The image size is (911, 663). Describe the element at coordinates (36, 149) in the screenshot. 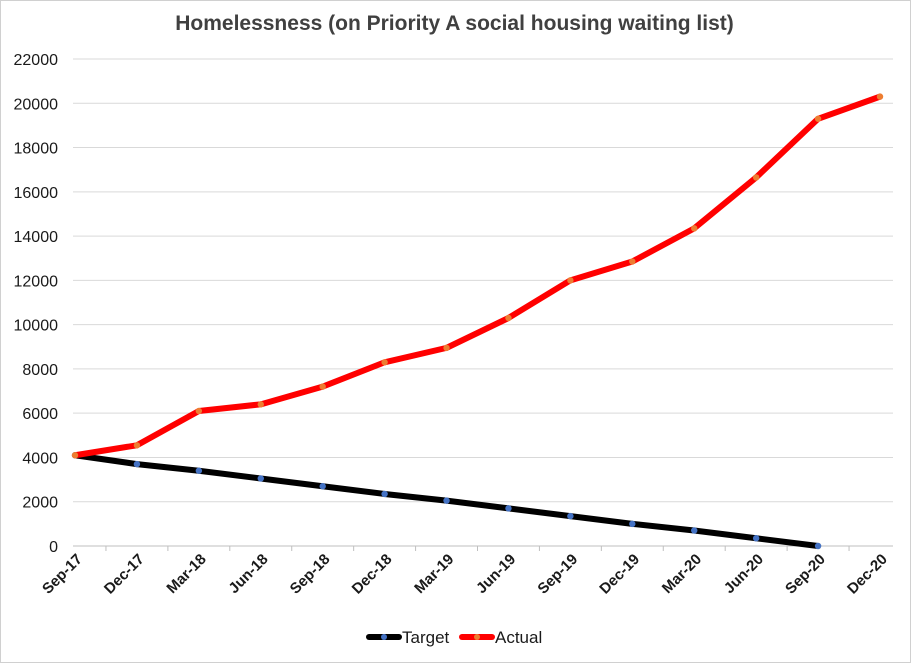

I see `y-tick-label: 18000` at that location.